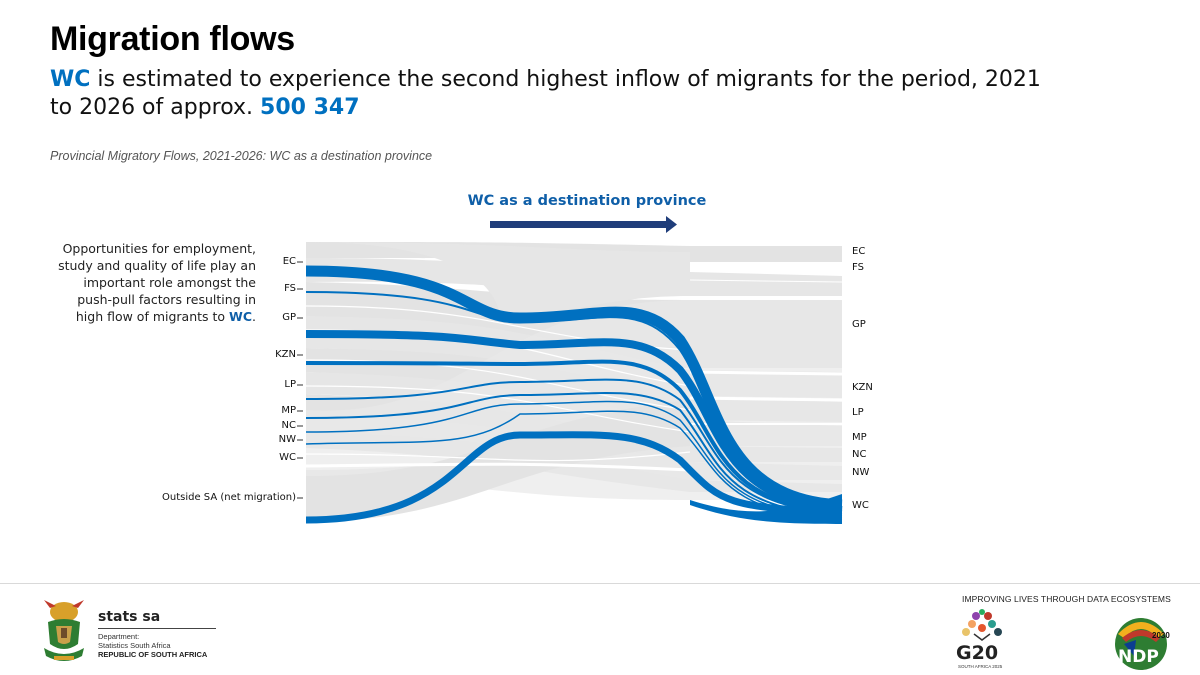 Image resolution: width=1200 pixels, height=675 pixels. What do you see at coordinates (600, 583) in the screenshot?
I see `footer-divider` at bounding box center [600, 583].